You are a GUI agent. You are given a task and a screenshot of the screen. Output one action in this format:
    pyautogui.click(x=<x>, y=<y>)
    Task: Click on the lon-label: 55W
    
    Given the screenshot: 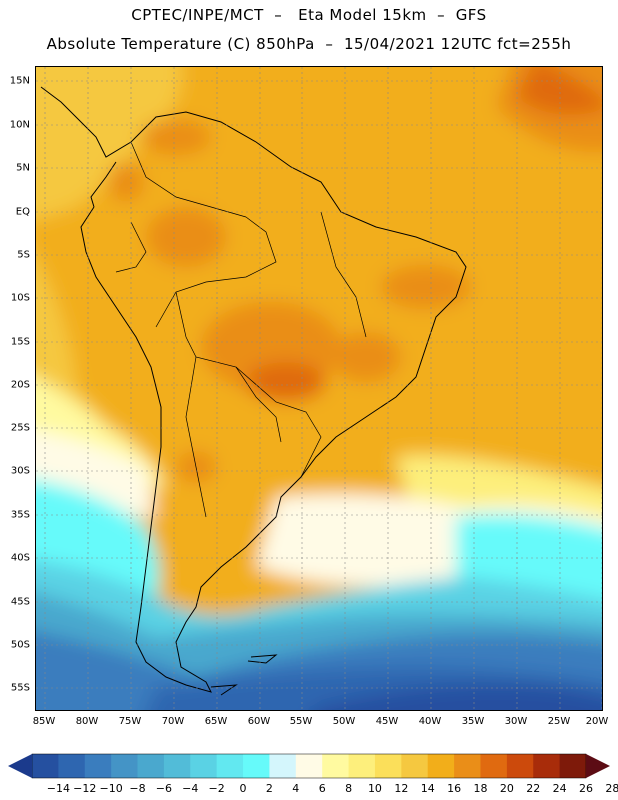 What is the action you would take?
    pyautogui.click(x=301, y=721)
    